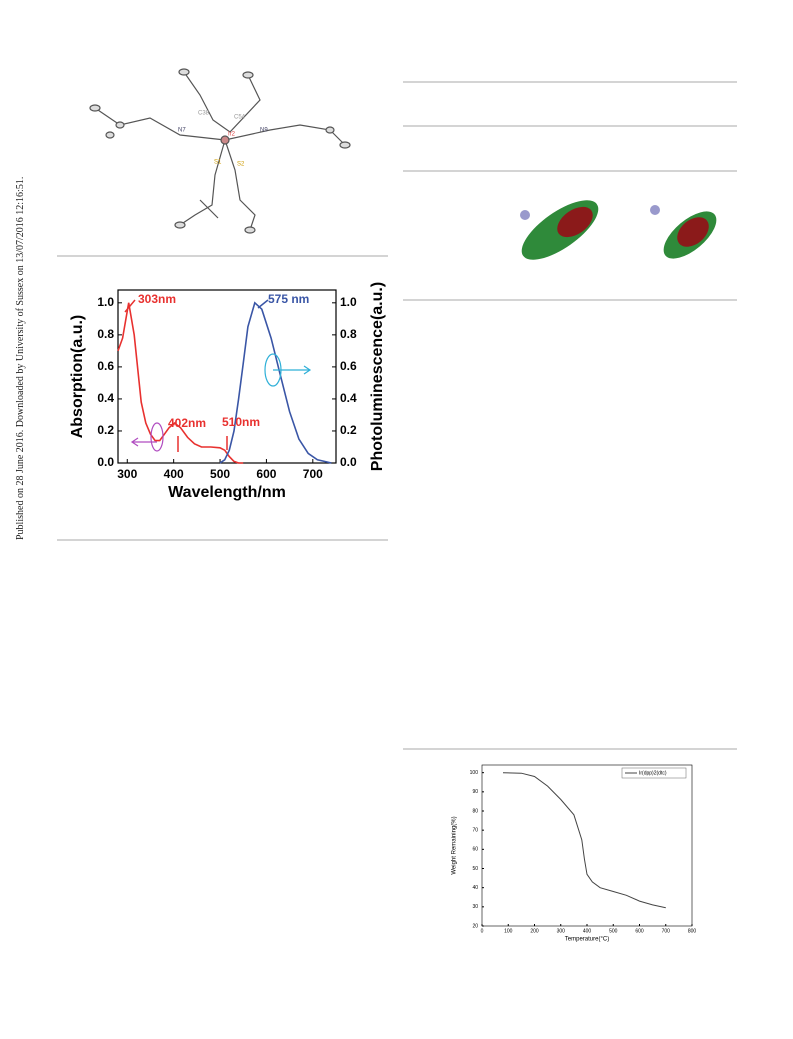 The width and height of the screenshot is (793, 1039). What do you see at coordinates (105, 462) in the screenshot?
I see `y-tick-label: 0.0` at bounding box center [105, 462].